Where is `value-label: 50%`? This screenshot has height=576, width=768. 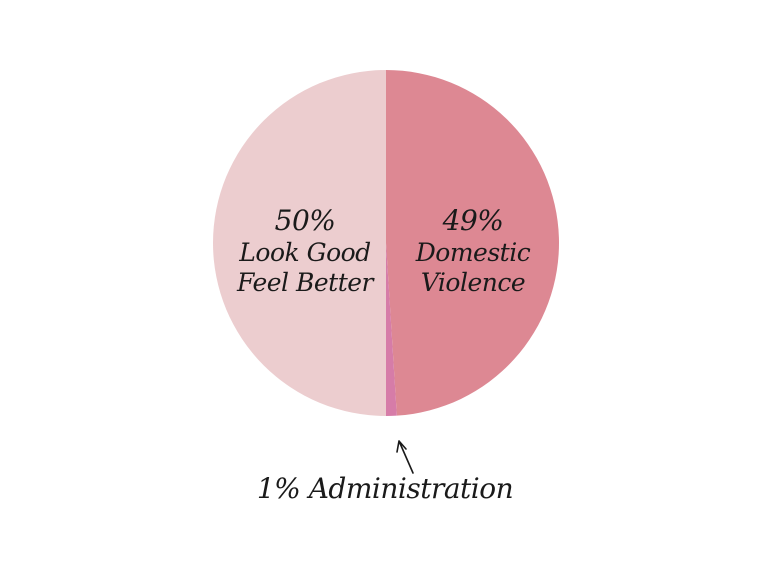
value-label: 50% is located at coordinates (305, 220).